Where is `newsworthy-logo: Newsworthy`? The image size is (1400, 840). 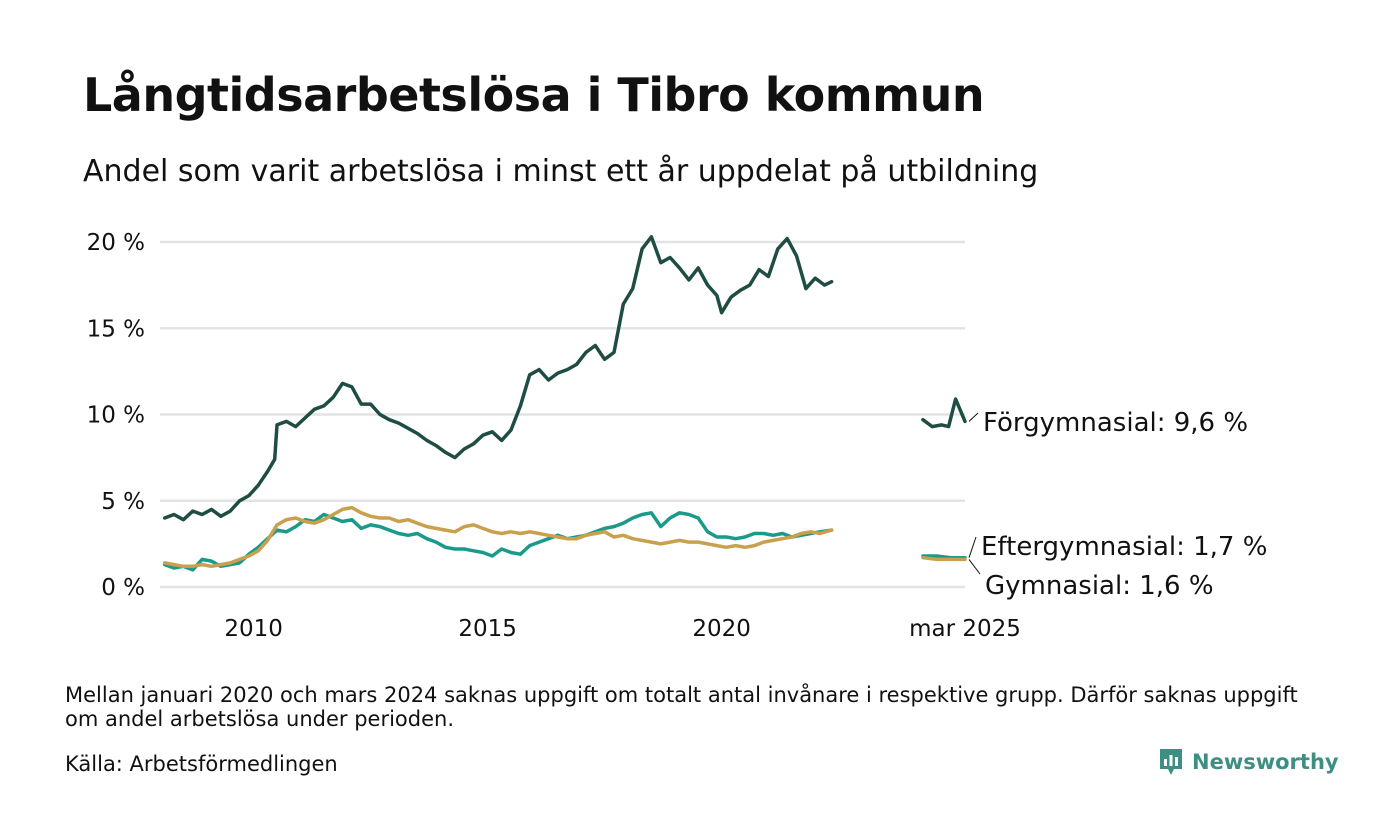
newsworthy-logo: Newsworthy is located at coordinates (1248, 762).